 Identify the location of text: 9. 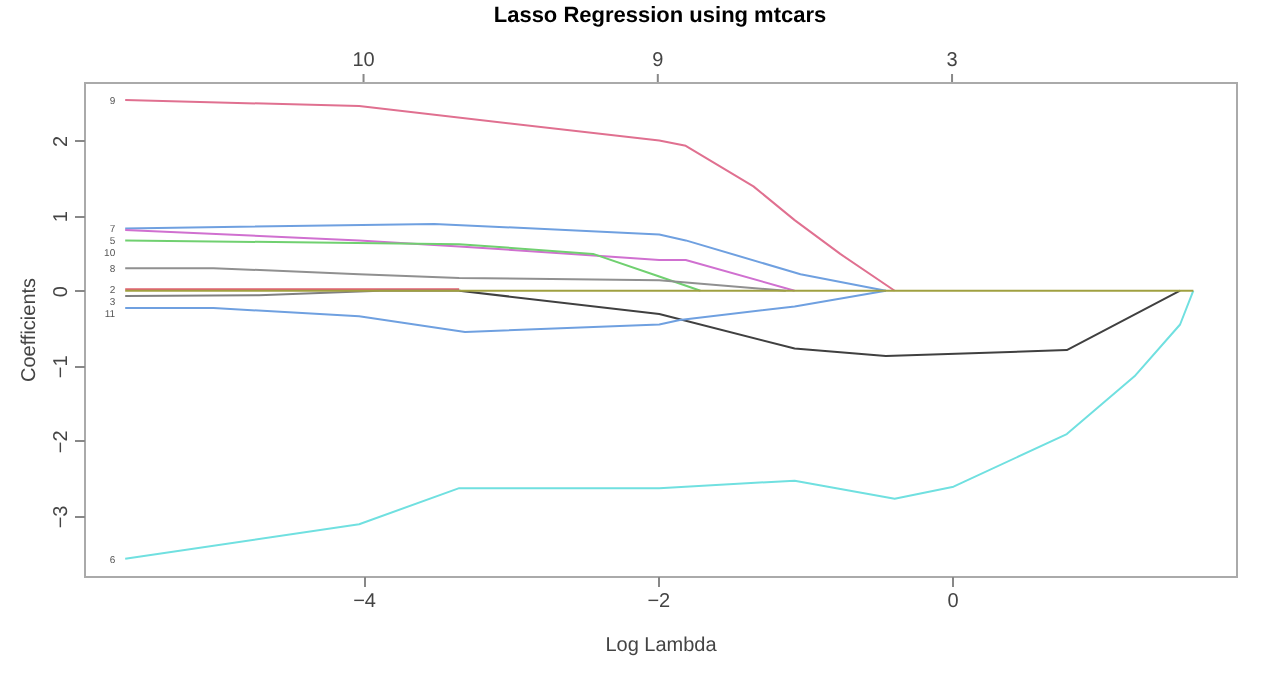
(658, 61).